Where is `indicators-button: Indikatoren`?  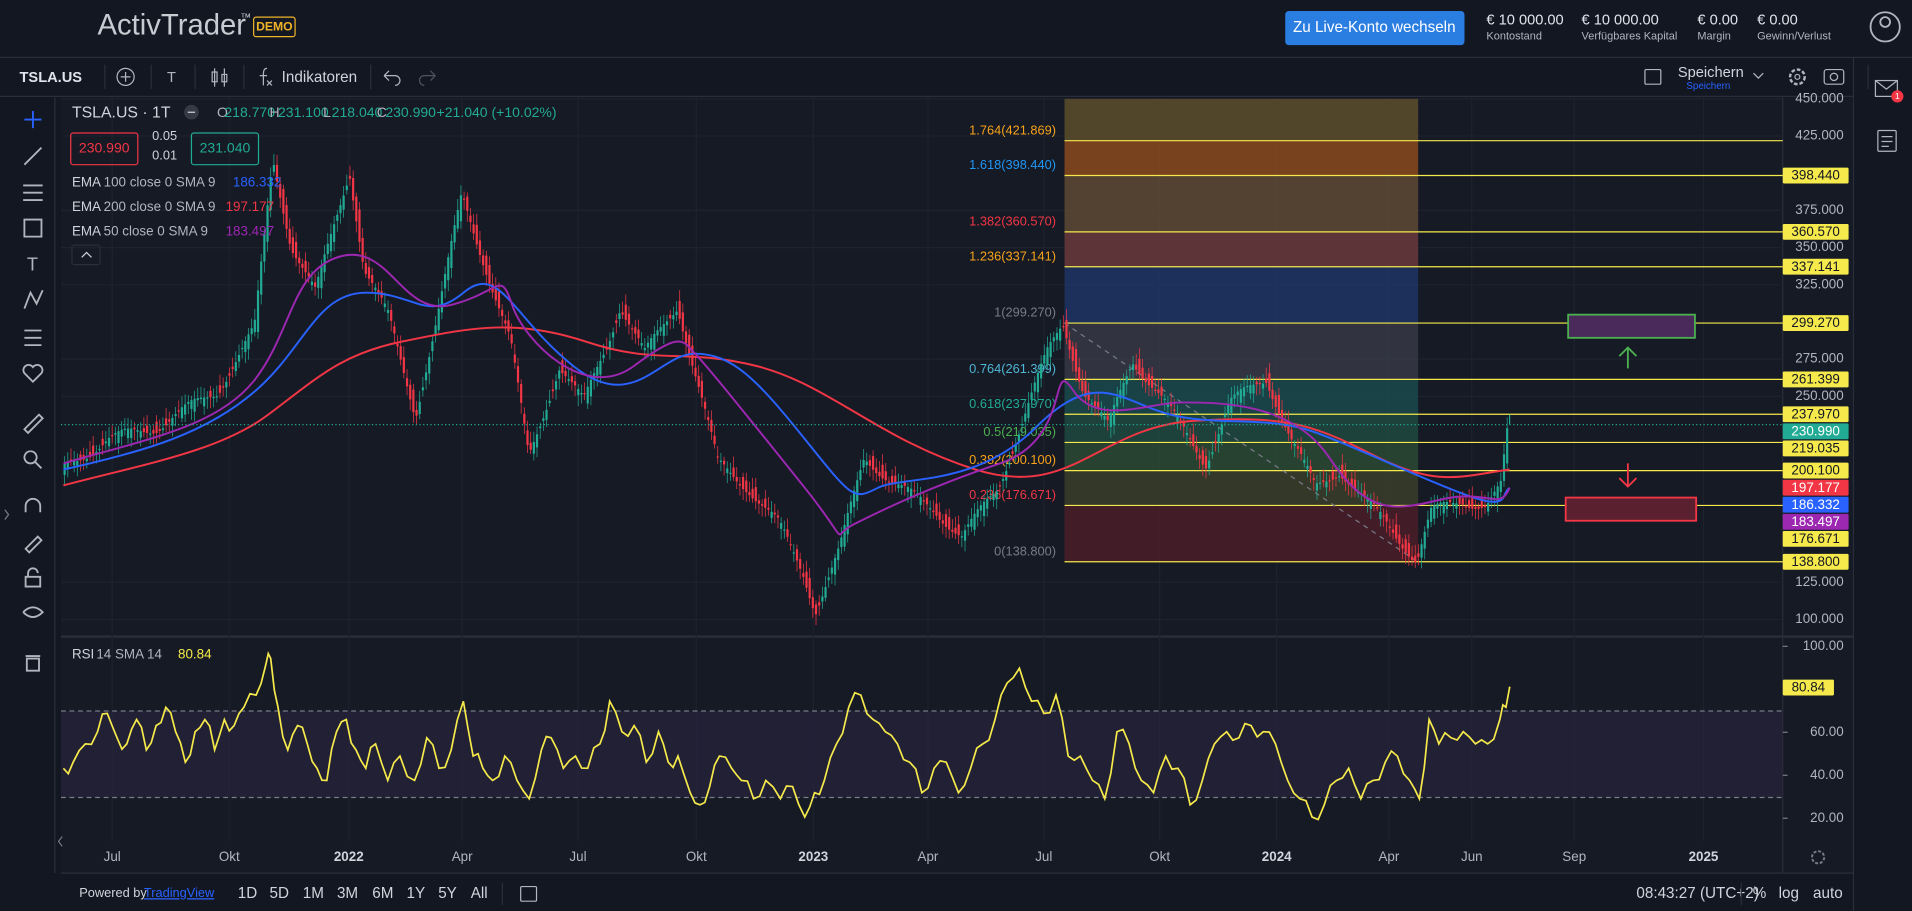 indicators-button: Indikatoren is located at coordinates (319, 77).